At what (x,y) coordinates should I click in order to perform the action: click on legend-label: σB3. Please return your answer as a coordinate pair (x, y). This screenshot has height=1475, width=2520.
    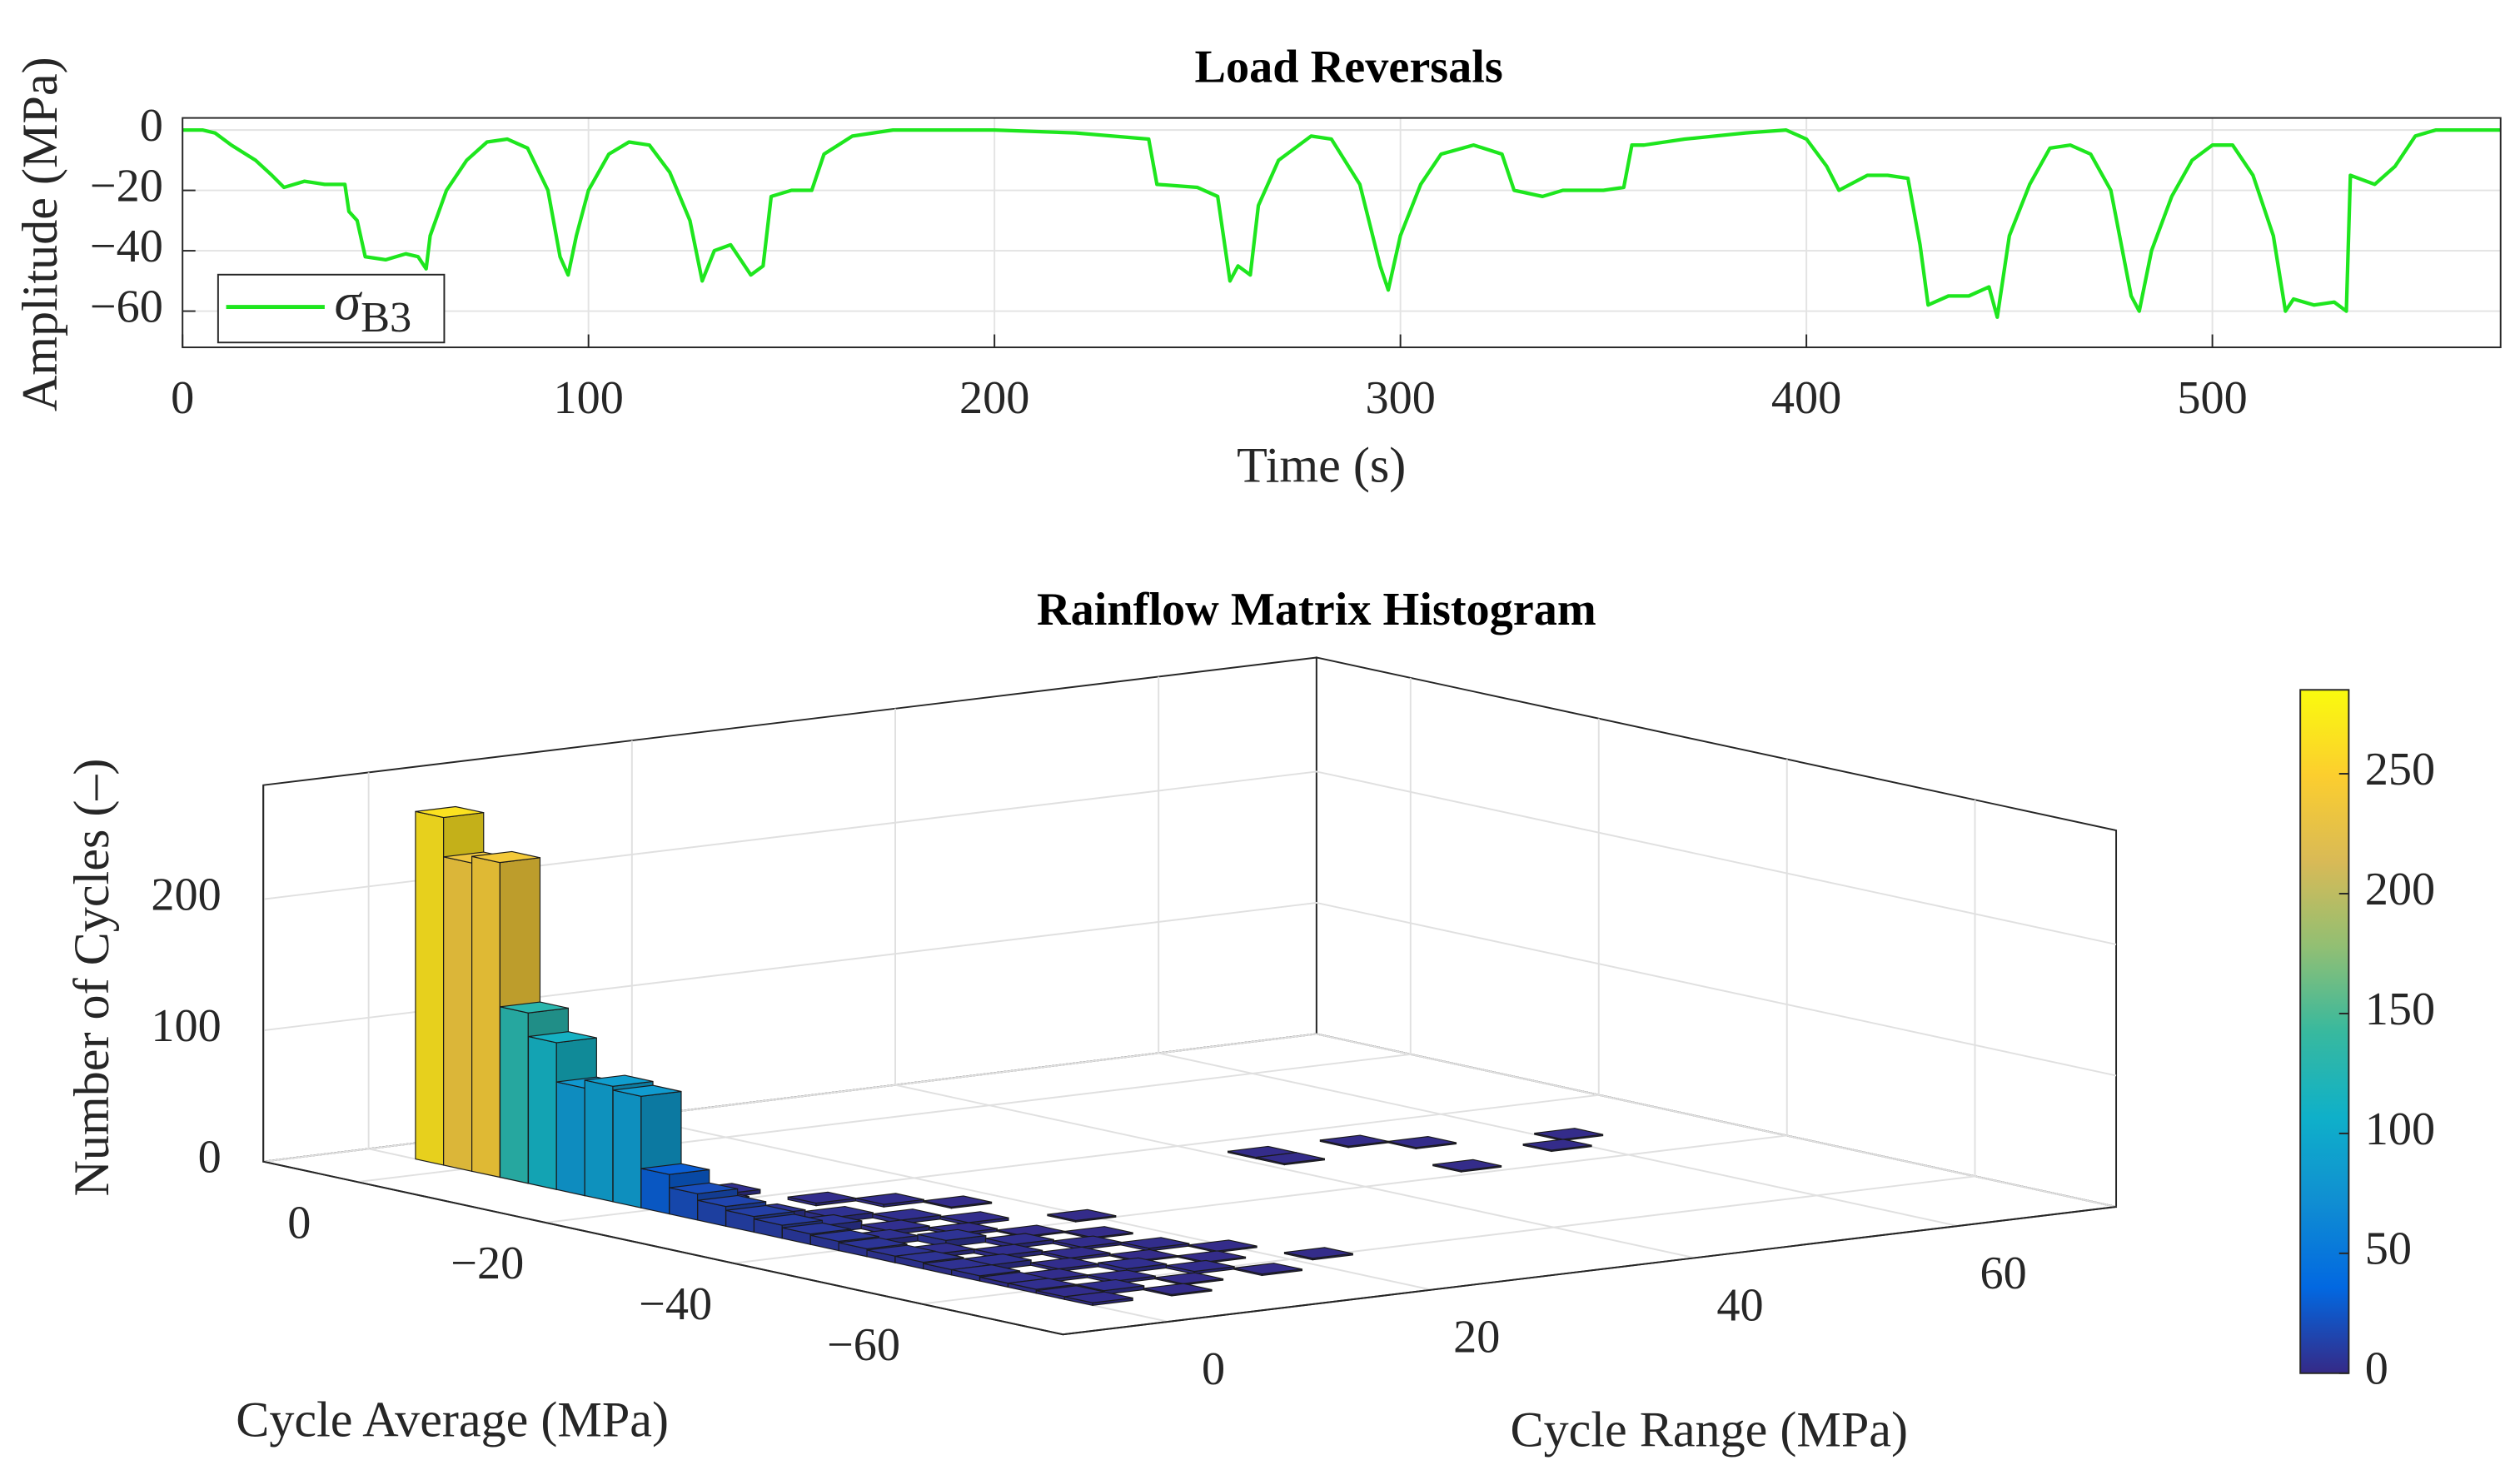
    Looking at the image, I should click on (373, 306).